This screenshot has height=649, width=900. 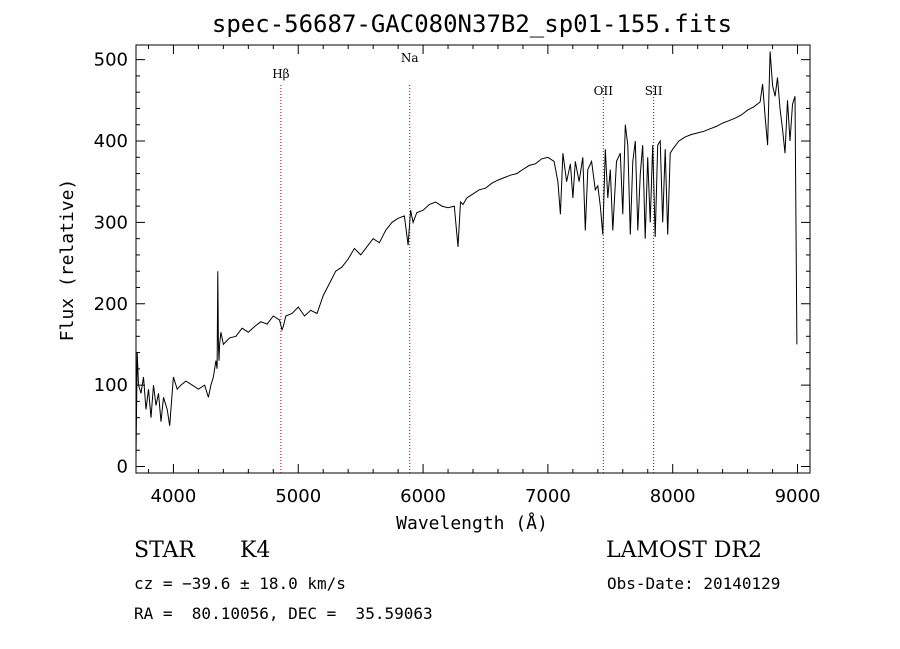 What do you see at coordinates (548, 496) in the screenshot?
I see `x-tick-label: 7000` at bounding box center [548, 496].